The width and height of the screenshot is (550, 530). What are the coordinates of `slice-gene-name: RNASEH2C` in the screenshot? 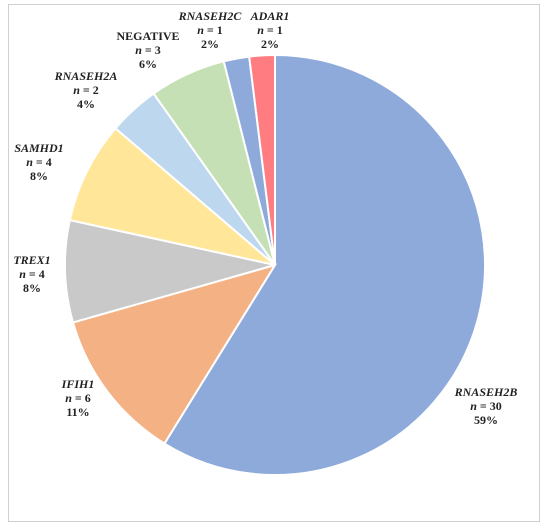 It's located at (210, 16).